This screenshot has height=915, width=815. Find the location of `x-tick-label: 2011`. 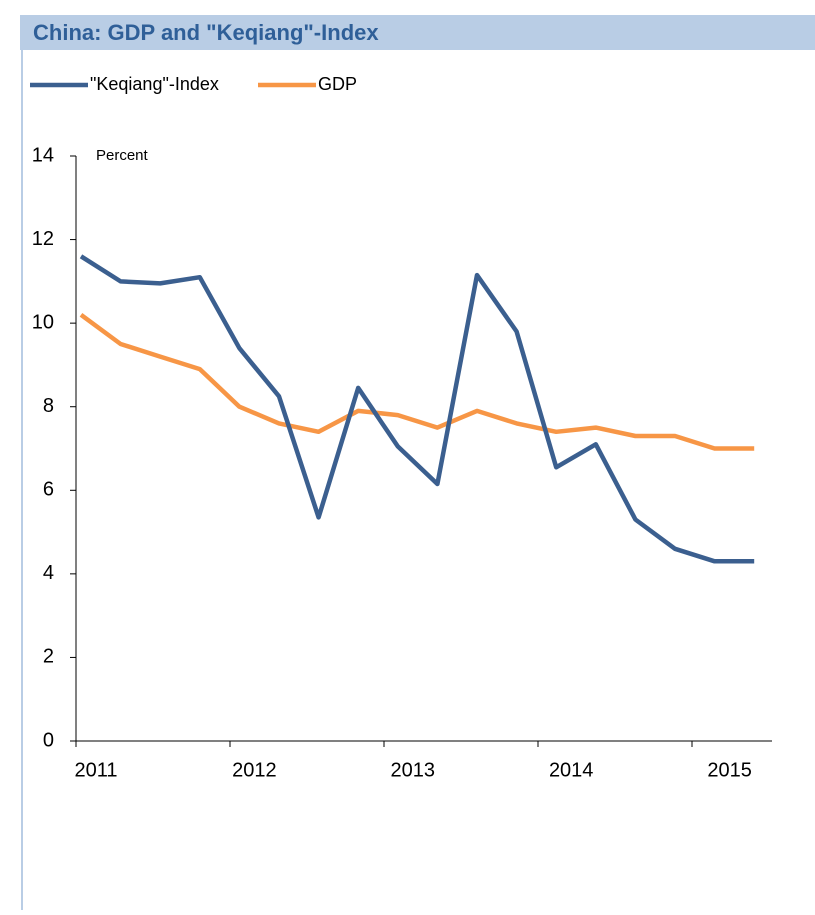

x-tick-label: 2011 is located at coordinates (95, 770).